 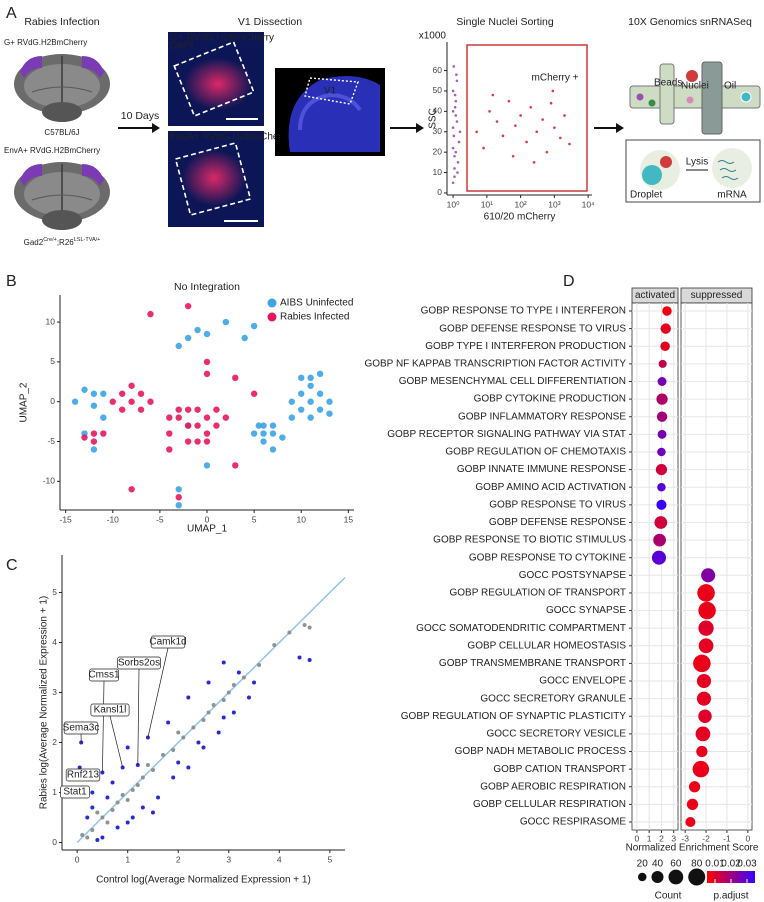 What do you see at coordinates (167, 642) in the screenshot?
I see `annotation-label: Camk1d` at bounding box center [167, 642].